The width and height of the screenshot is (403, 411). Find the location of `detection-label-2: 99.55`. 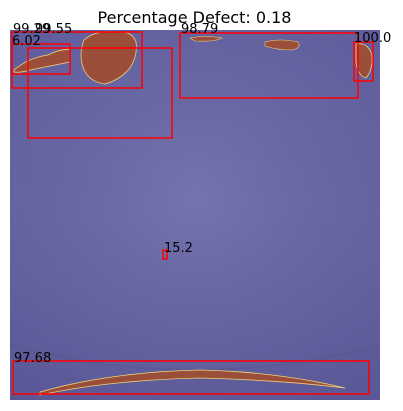

detection-label-2: 99.55 is located at coordinates (53, 29).